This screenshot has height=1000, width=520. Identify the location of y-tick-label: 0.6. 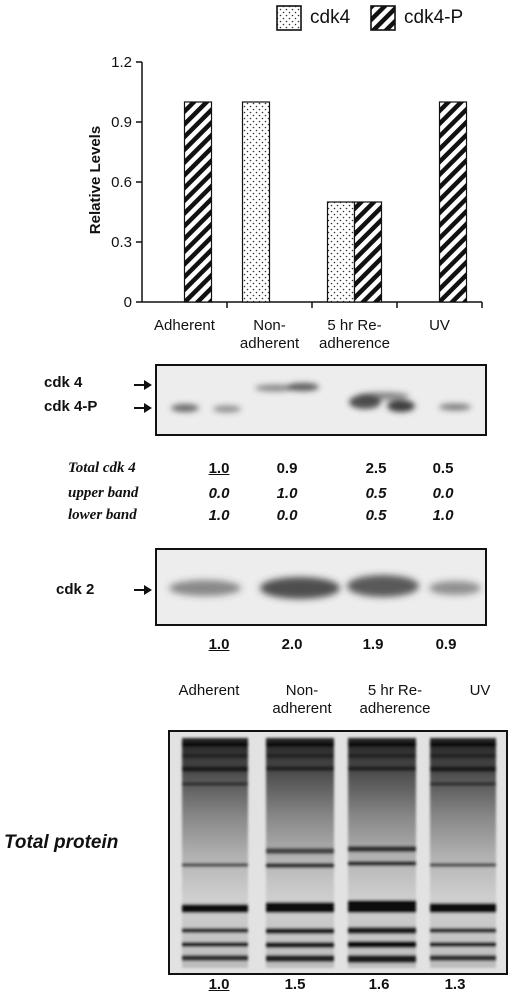
(121, 182).